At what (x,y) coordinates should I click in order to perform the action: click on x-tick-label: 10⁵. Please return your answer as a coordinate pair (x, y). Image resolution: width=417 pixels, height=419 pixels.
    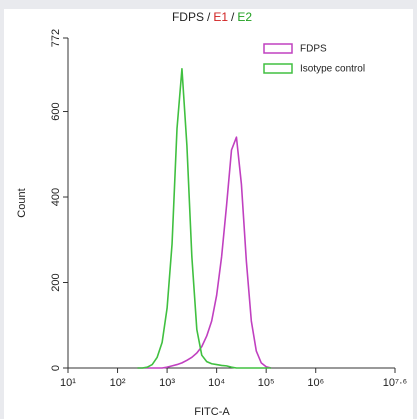
    Looking at the image, I should click on (266, 383).